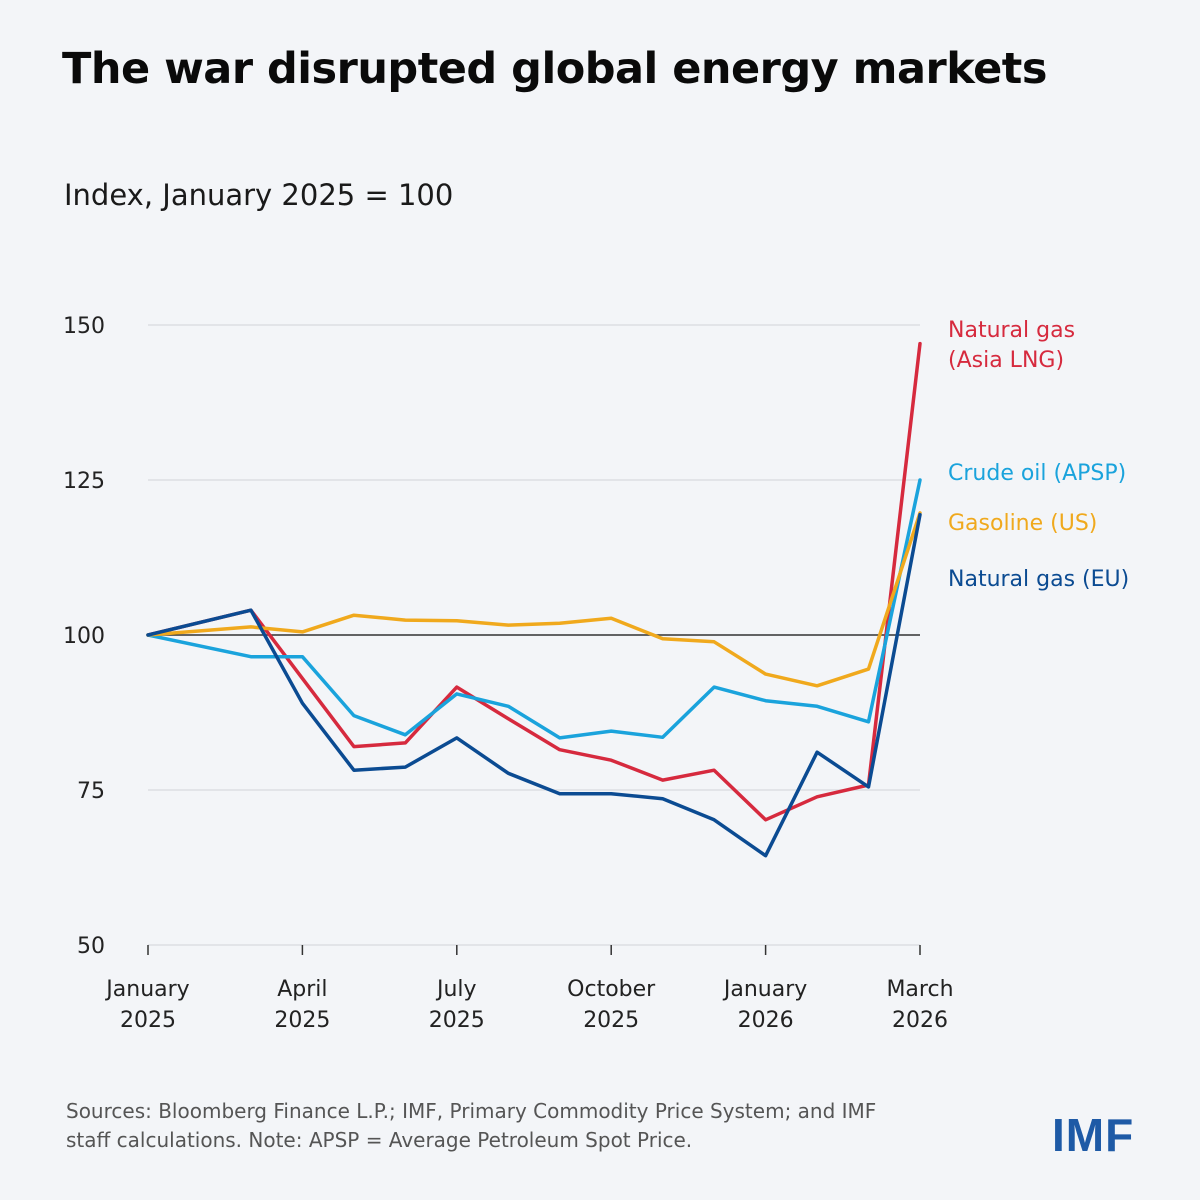  What do you see at coordinates (1022, 523) in the screenshot?
I see `series-label: Gasoline (US)` at bounding box center [1022, 523].